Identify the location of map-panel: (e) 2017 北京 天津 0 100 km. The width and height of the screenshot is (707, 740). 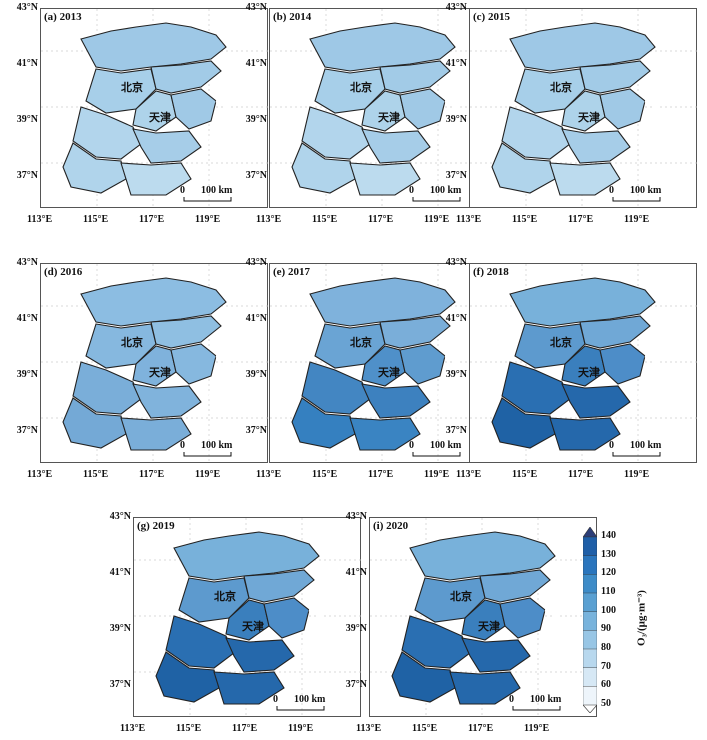
(383, 363).